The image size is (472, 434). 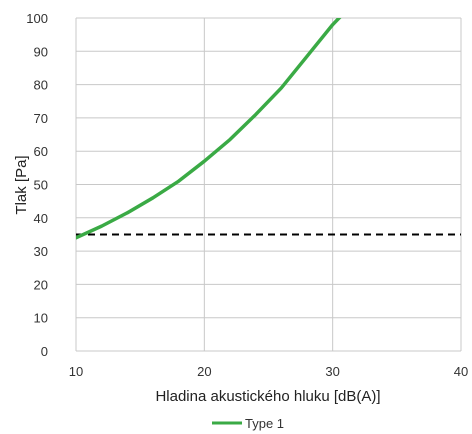 I want to click on y-tick-label: 50, so click(x=41, y=185).